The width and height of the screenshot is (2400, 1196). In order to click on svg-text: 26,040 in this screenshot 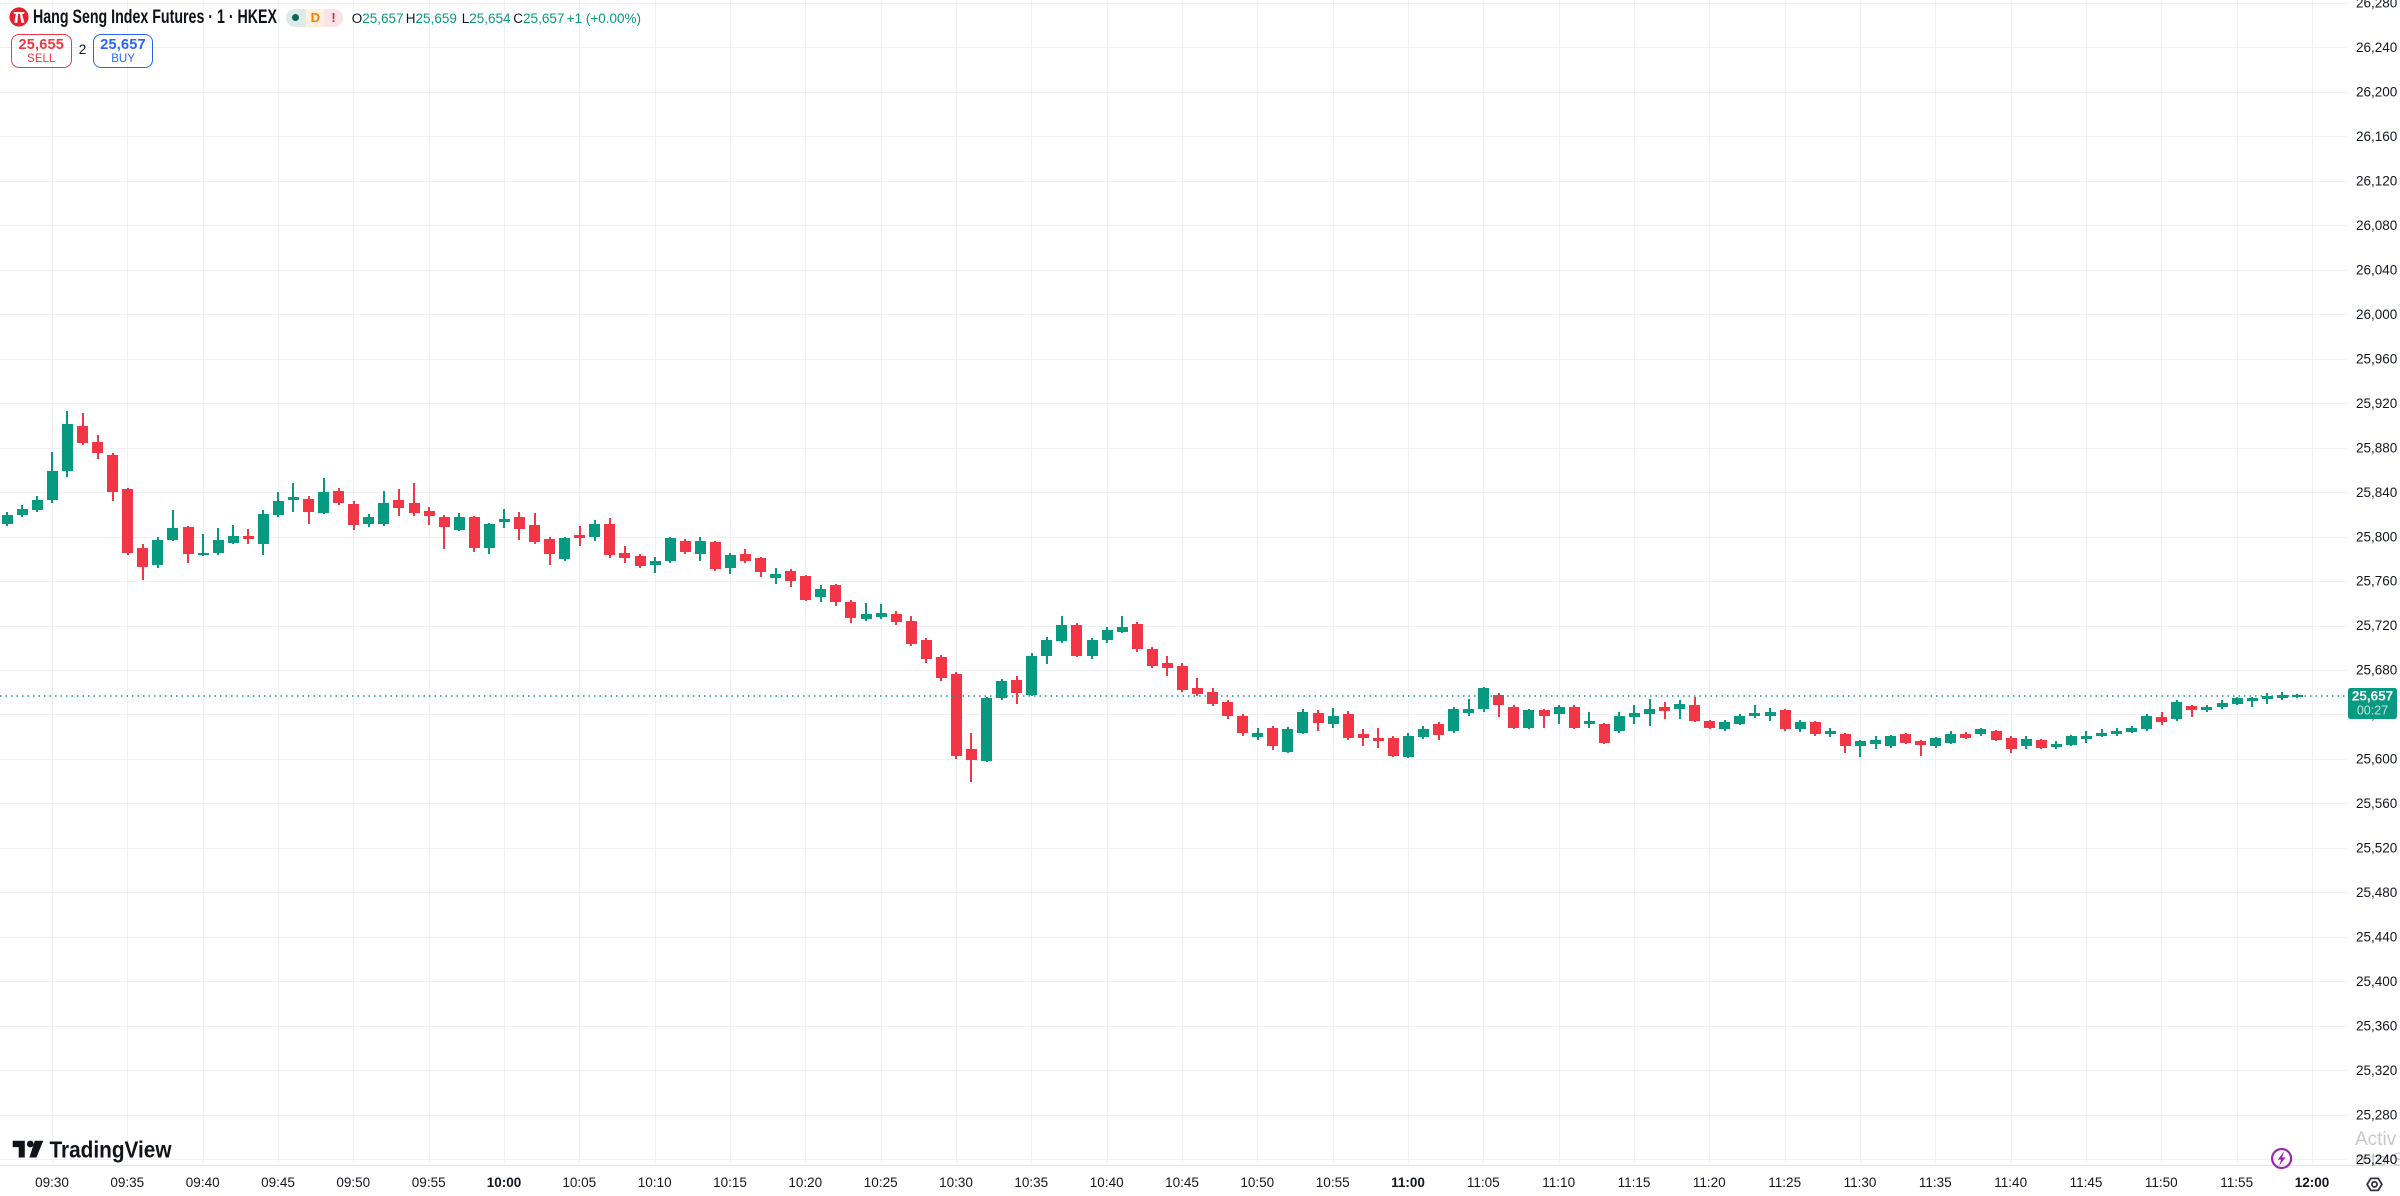, I will do `click(2376, 269)`.